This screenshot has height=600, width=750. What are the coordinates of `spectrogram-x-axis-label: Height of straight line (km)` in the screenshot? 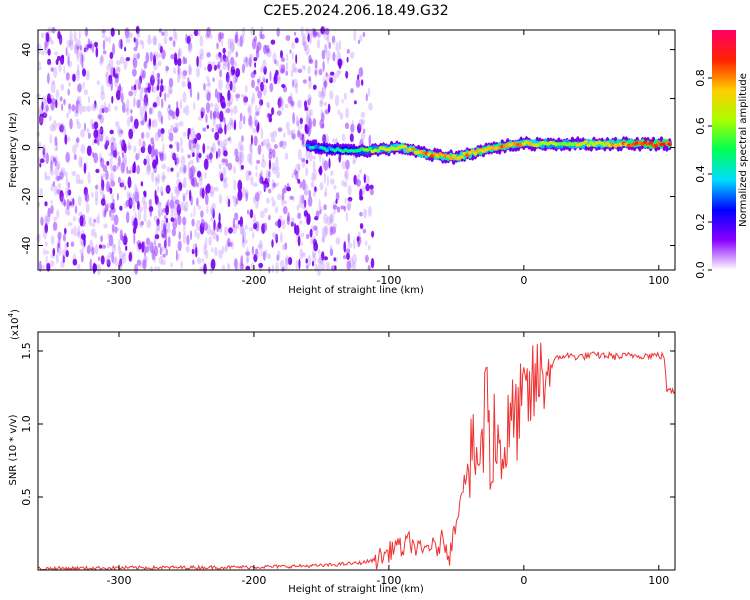 It's located at (356, 290).